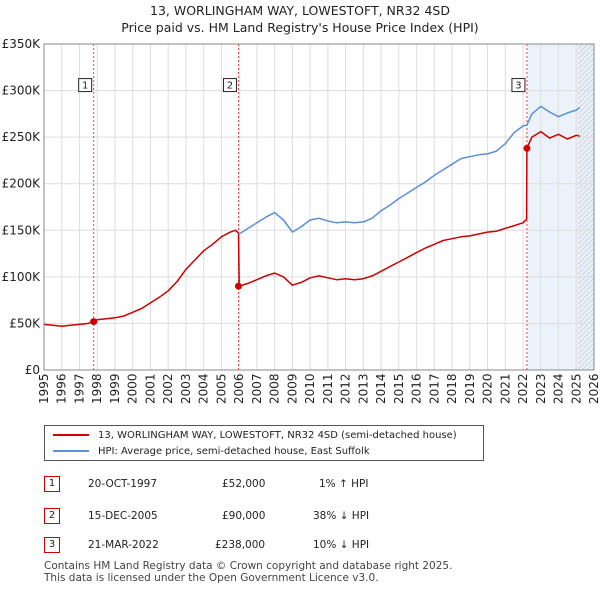  What do you see at coordinates (52, 516) in the screenshot?
I see `transaction-number-badge: 2` at bounding box center [52, 516].